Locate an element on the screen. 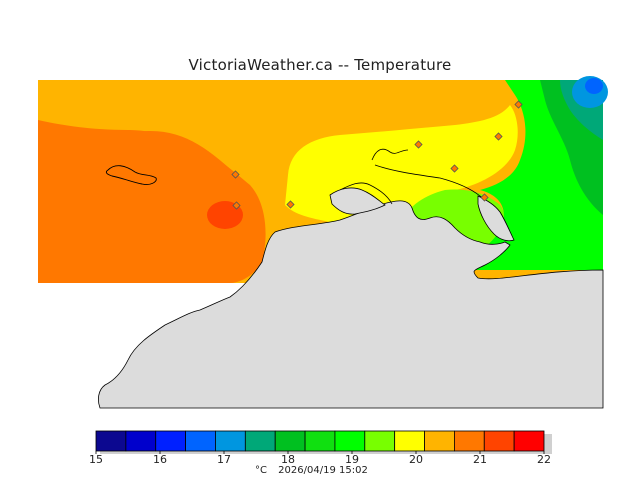 This screenshot has height=480, width=640. map-footer: °C 2026/04/19 15:02 is located at coordinates (315, 470).